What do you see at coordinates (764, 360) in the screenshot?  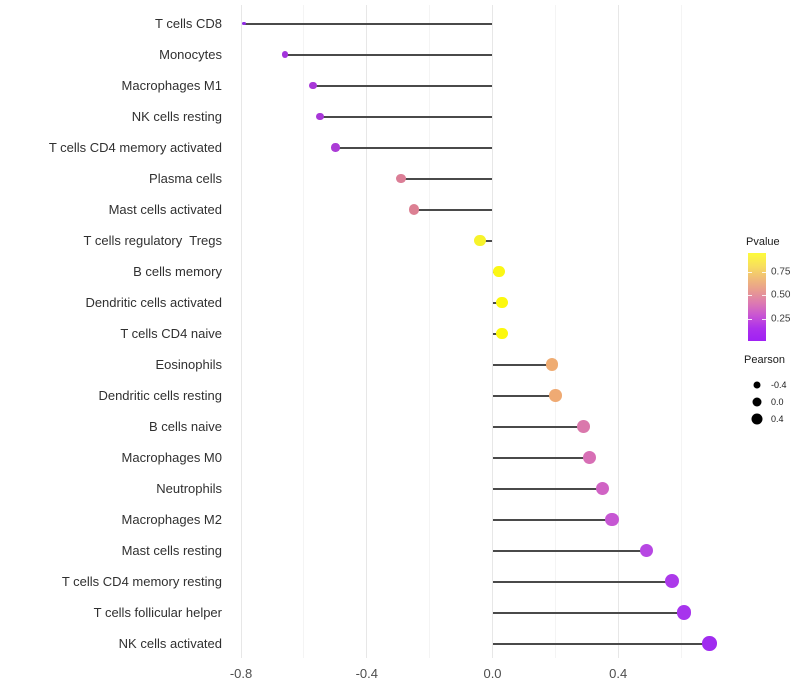 I see `pearson-legend-title: Pearson` at bounding box center [764, 360].